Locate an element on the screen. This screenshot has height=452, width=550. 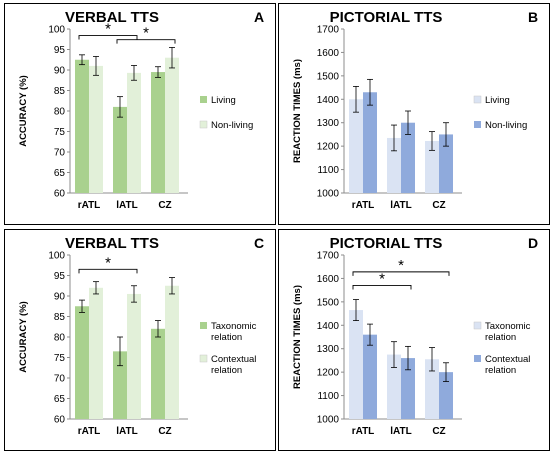
panel-letter: B is located at coordinates (533, 17).